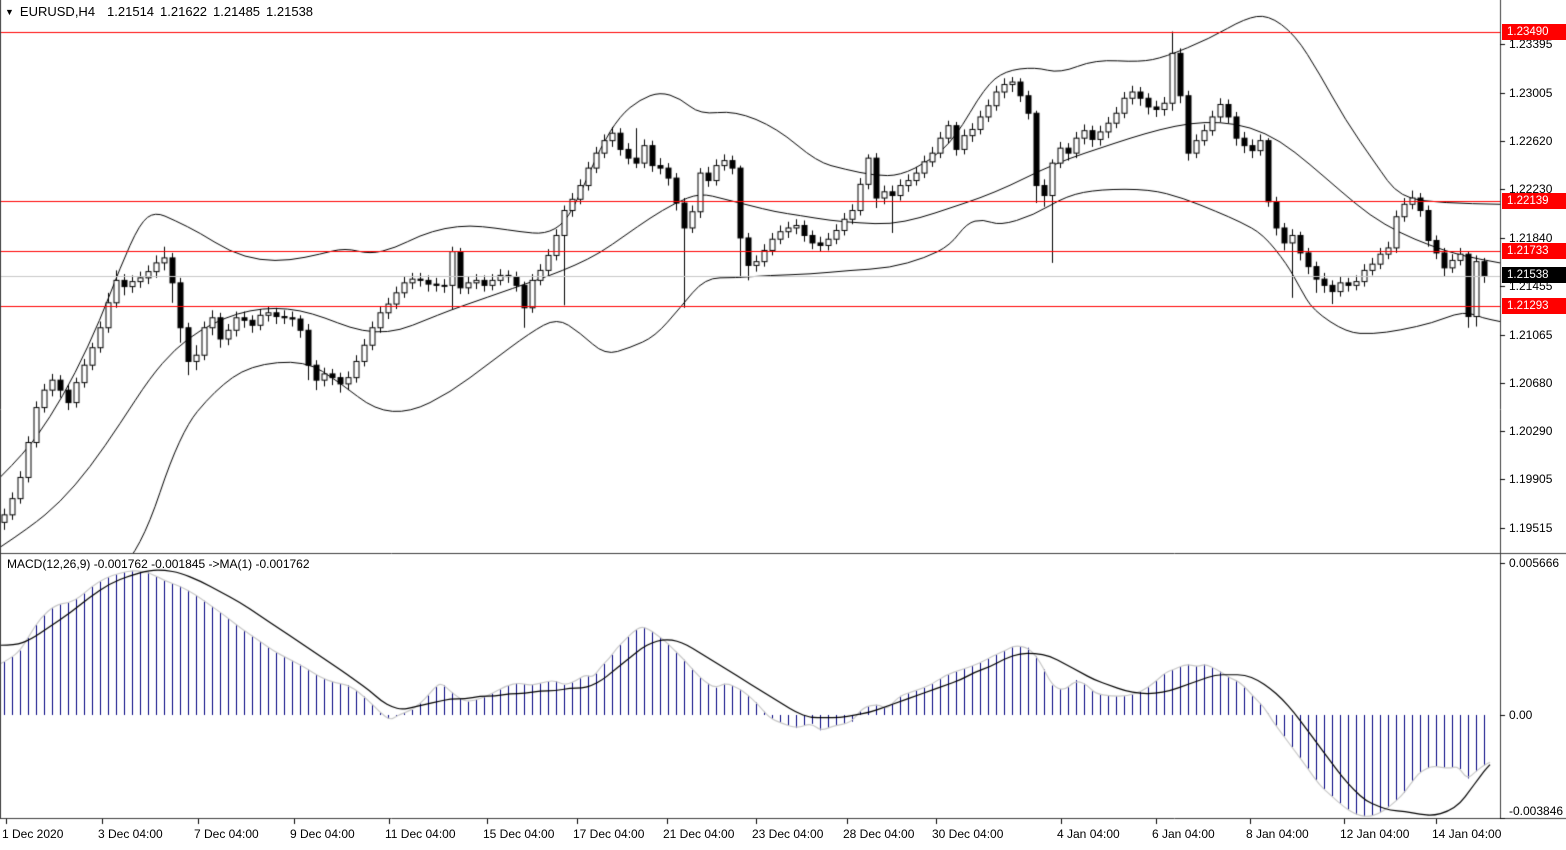 The image size is (1566, 850). Describe the element at coordinates (290, 11) in the screenshot. I see `quote-close: 1.21538` at that location.